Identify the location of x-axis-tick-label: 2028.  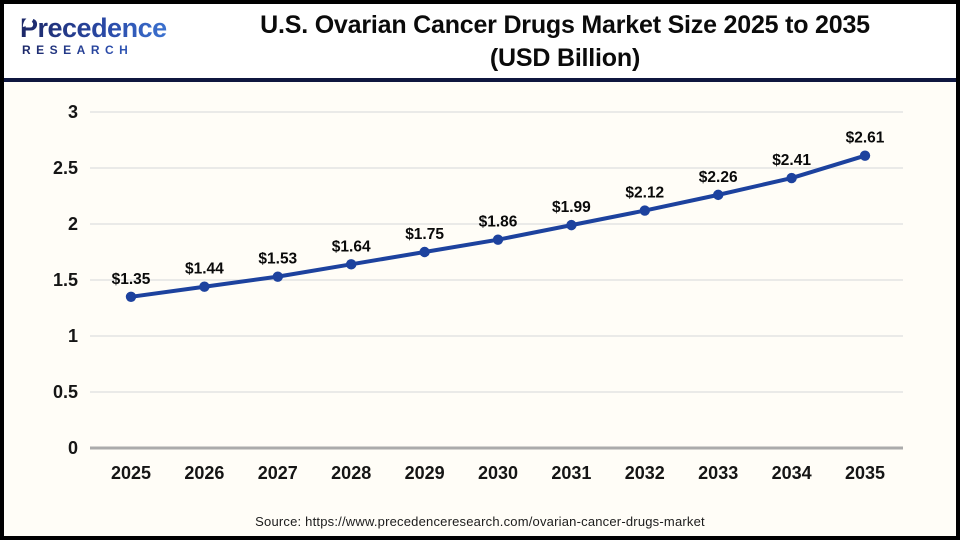
(351, 473).